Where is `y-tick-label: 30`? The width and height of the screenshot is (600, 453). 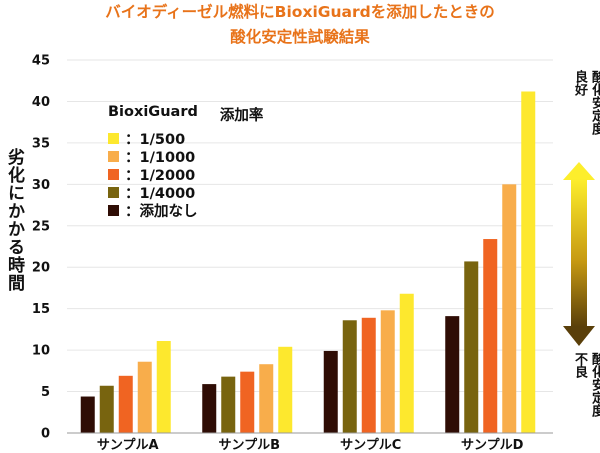
y-tick-label: 30 is located at coordinates (41, 185).